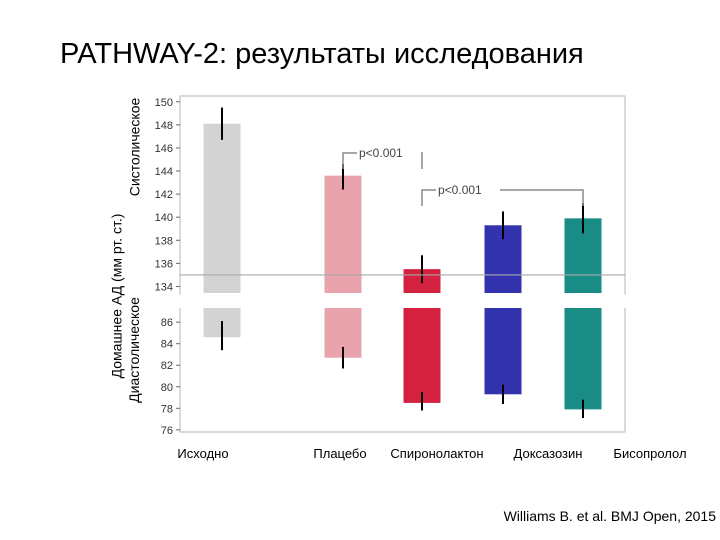 Image resolution: width=720 pixels, height=540 pixels. What do you see at coordinates (339, 453) in the screenshot?
I see `category-label: Плацебо` at bounding box center [339, 453].